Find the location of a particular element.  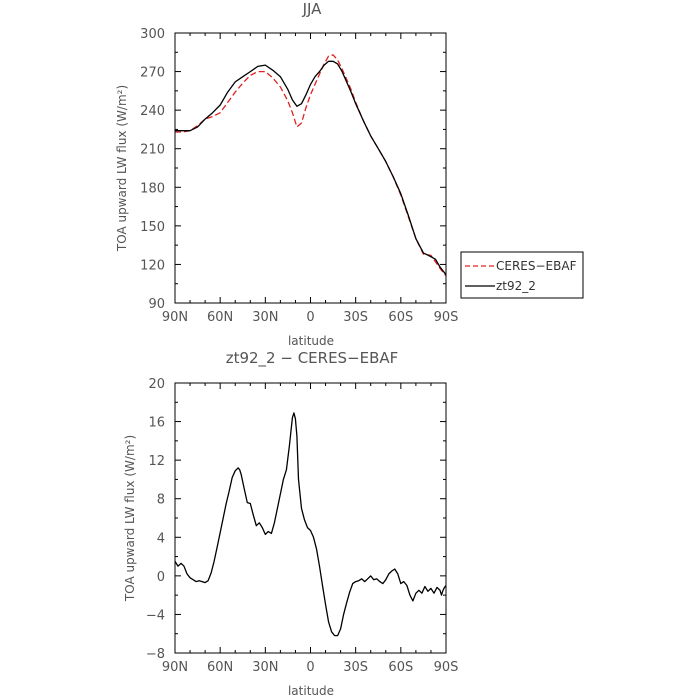

y-tick-label: 240 is located at coordinates (152, 111).